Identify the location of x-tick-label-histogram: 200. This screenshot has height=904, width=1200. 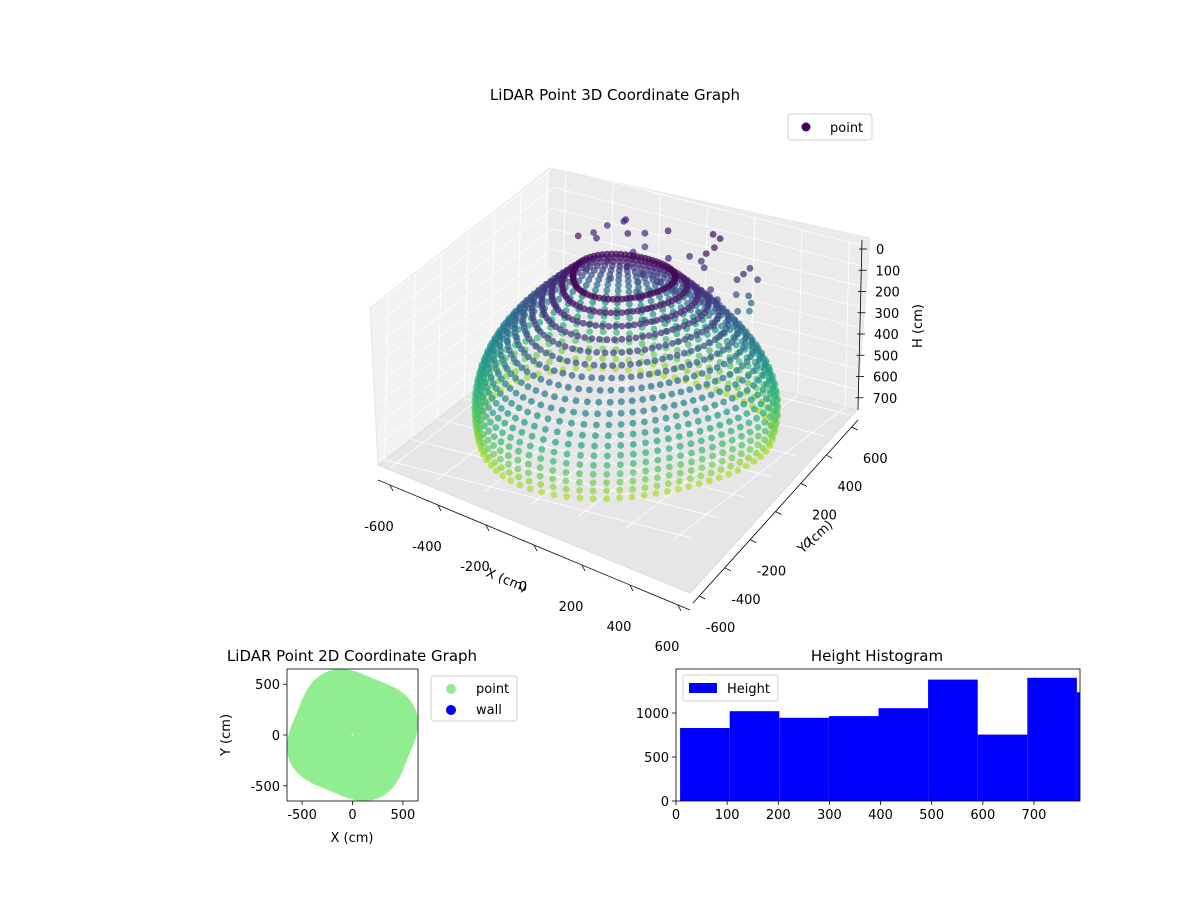
(778, 815).